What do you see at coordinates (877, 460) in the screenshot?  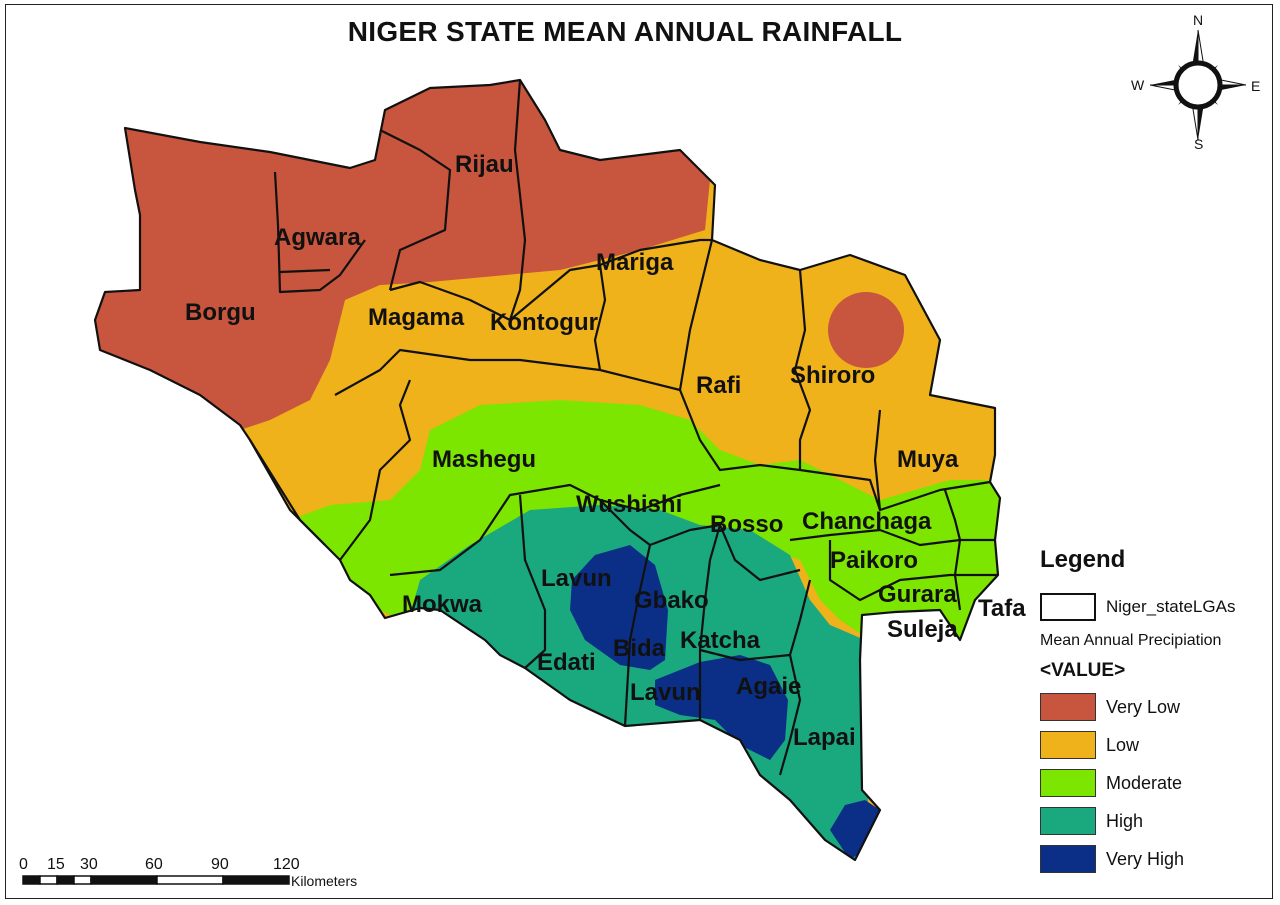 I see `boundary-muya-west` at bounding box center [877, 460].